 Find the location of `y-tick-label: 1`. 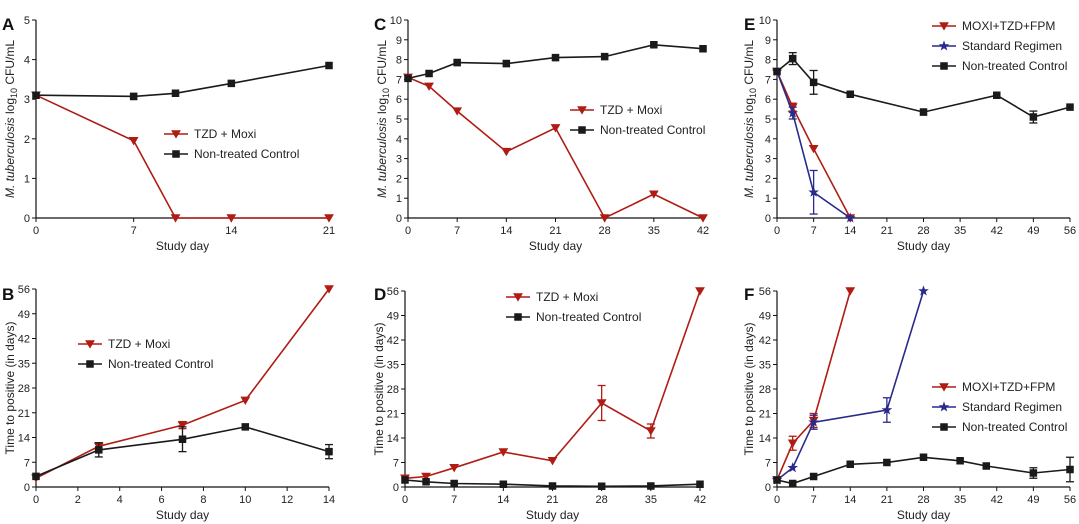

y-tick-label: 1 is located at coordinates (399, 199).